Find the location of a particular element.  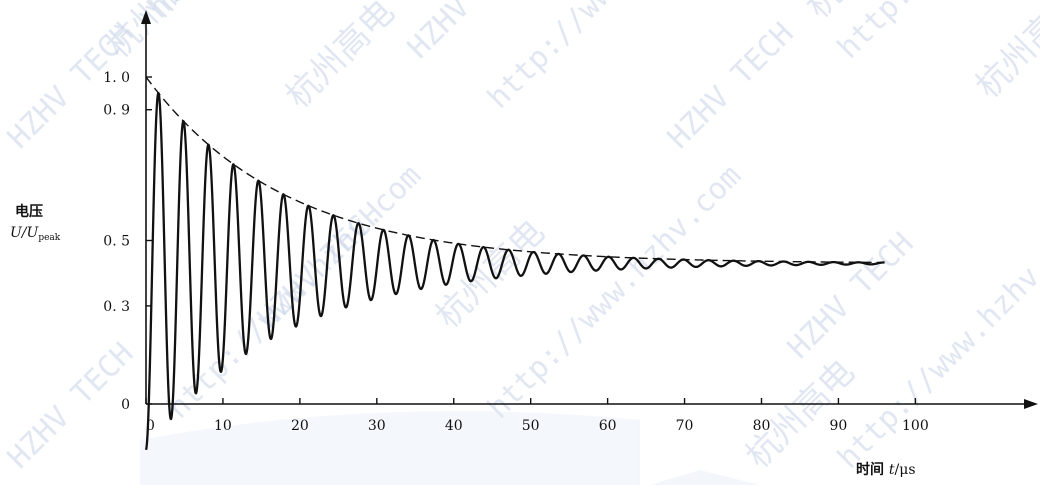

x-tick-label: 10 is located at coordinates (223, 426).